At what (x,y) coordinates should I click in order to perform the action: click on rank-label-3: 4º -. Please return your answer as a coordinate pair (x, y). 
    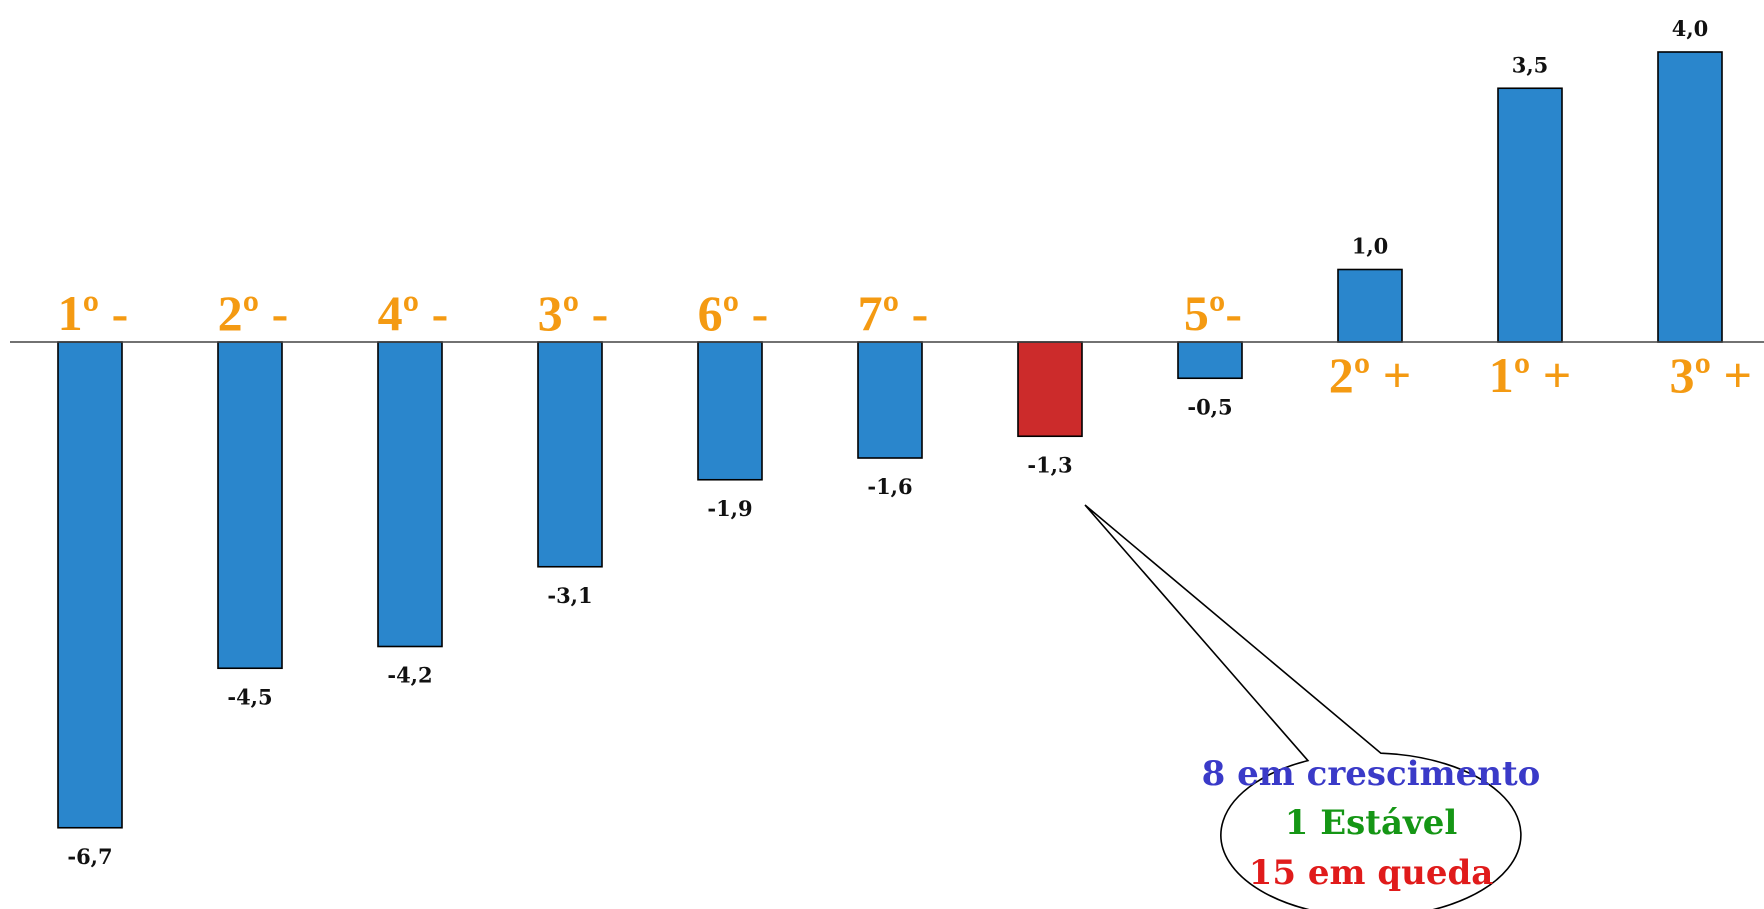
    Looking at the image, I should click on (413, 313).